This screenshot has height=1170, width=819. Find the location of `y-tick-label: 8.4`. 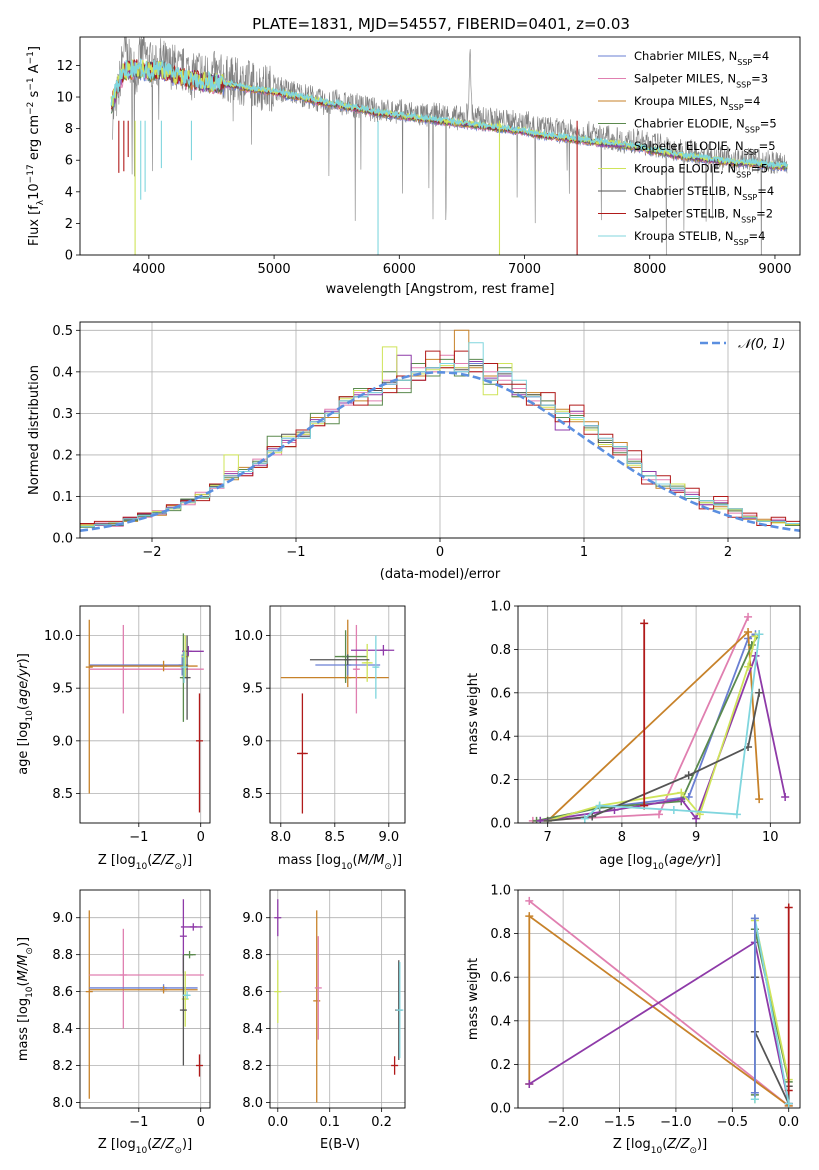

y-tick-label: 8.4 is located at coordinates (252, 1029).